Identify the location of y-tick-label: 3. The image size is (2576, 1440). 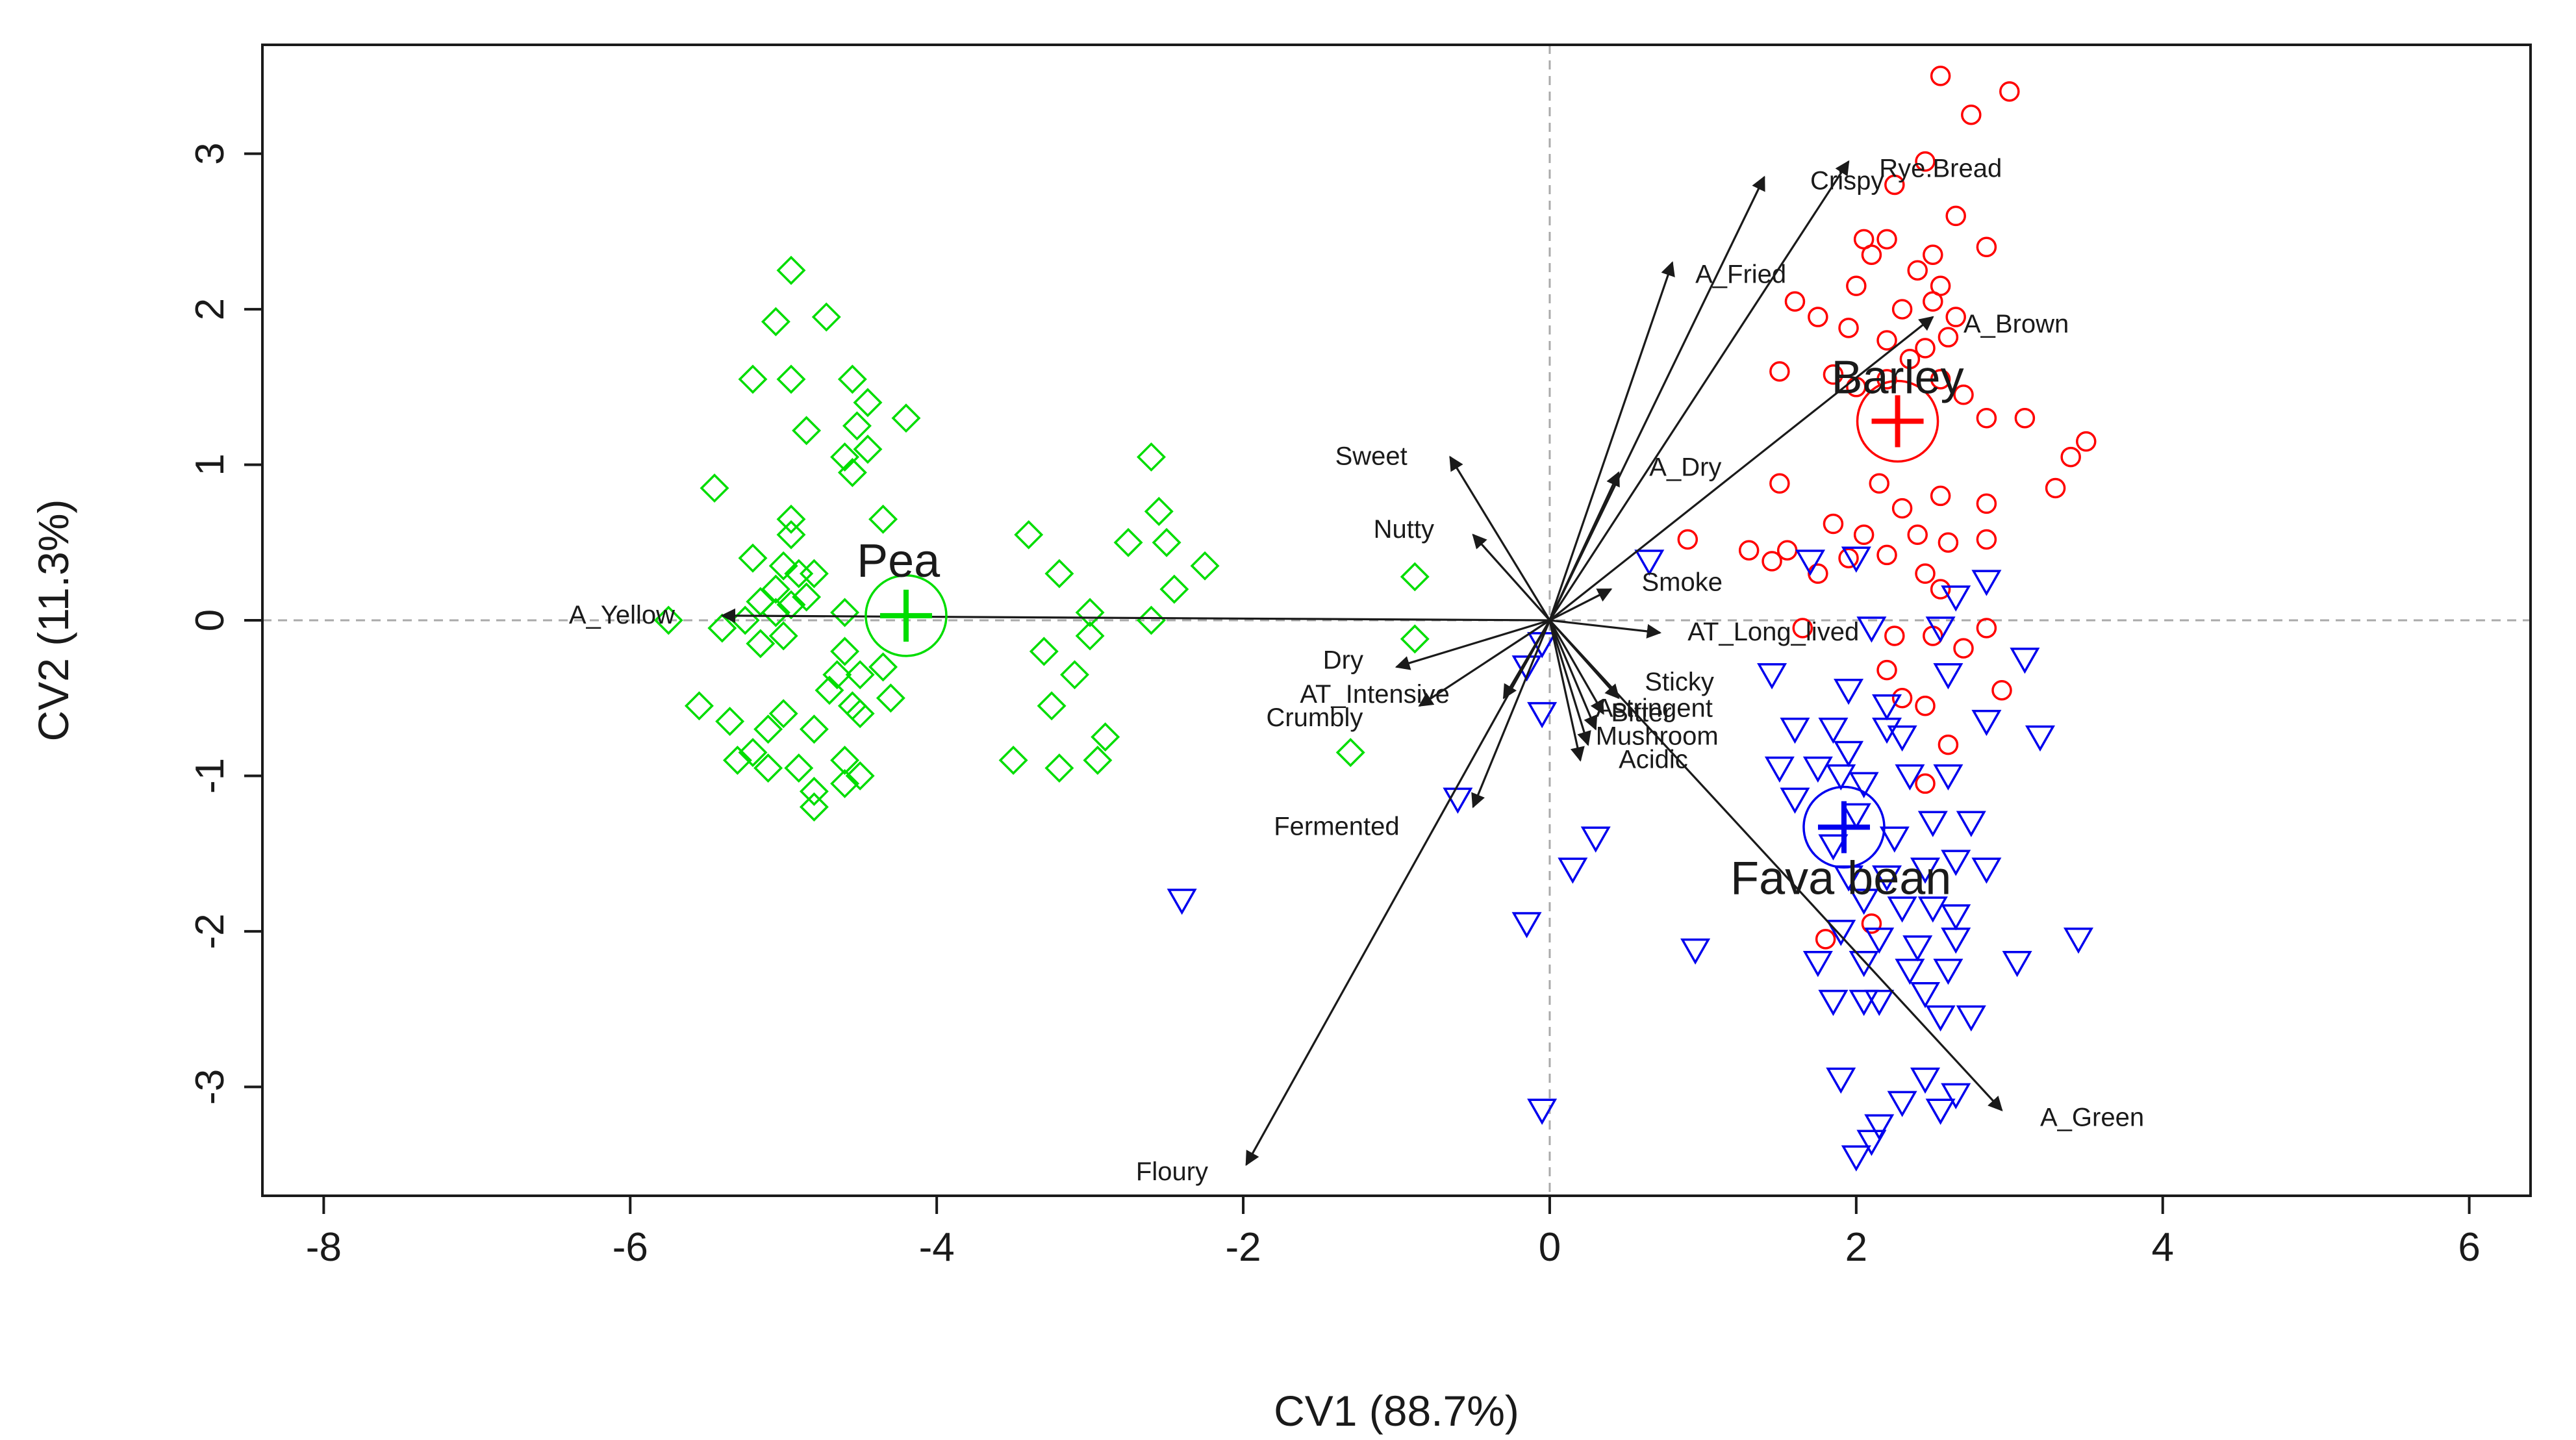
(210, 153).